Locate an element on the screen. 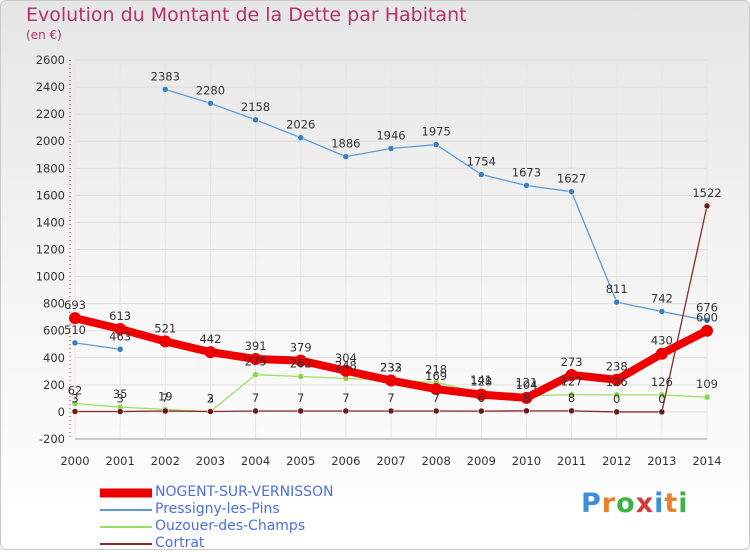  data-label: 121 is located at coordinates (526, 383).